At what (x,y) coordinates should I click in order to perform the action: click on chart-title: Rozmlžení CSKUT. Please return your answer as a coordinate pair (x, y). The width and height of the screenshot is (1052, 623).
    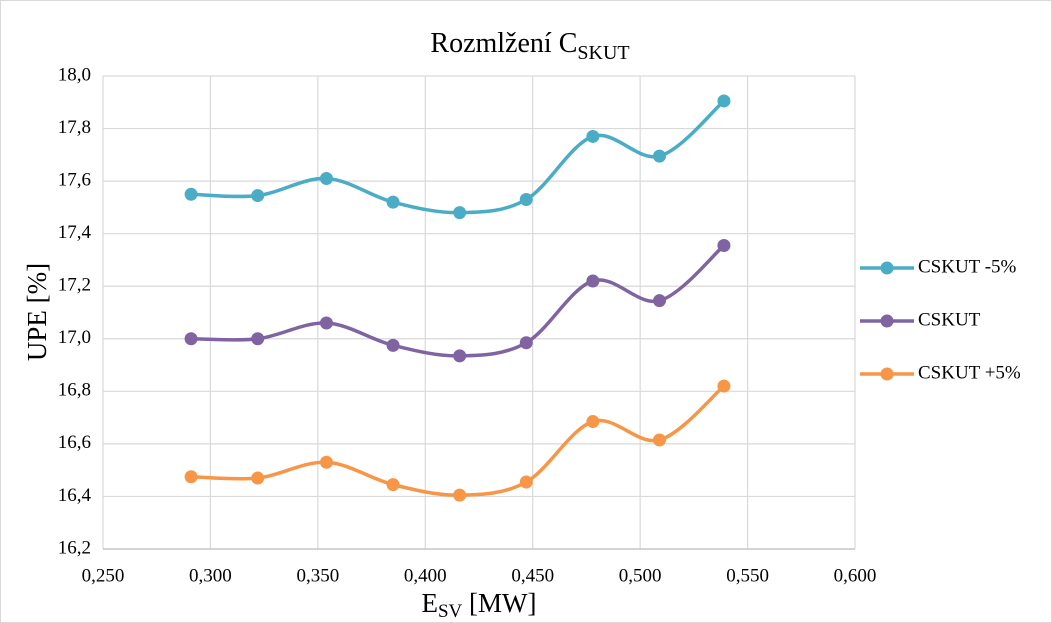
    Looking at the image, I should click on (529, 45).